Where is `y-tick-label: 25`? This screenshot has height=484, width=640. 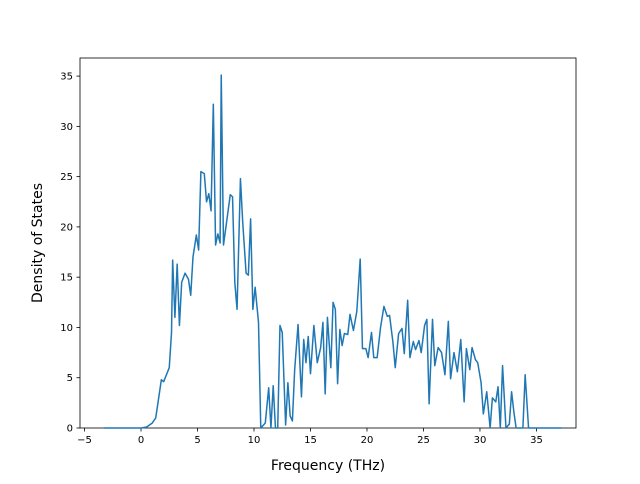 y-tick-label: 25 is located at coordinates (66, 177).